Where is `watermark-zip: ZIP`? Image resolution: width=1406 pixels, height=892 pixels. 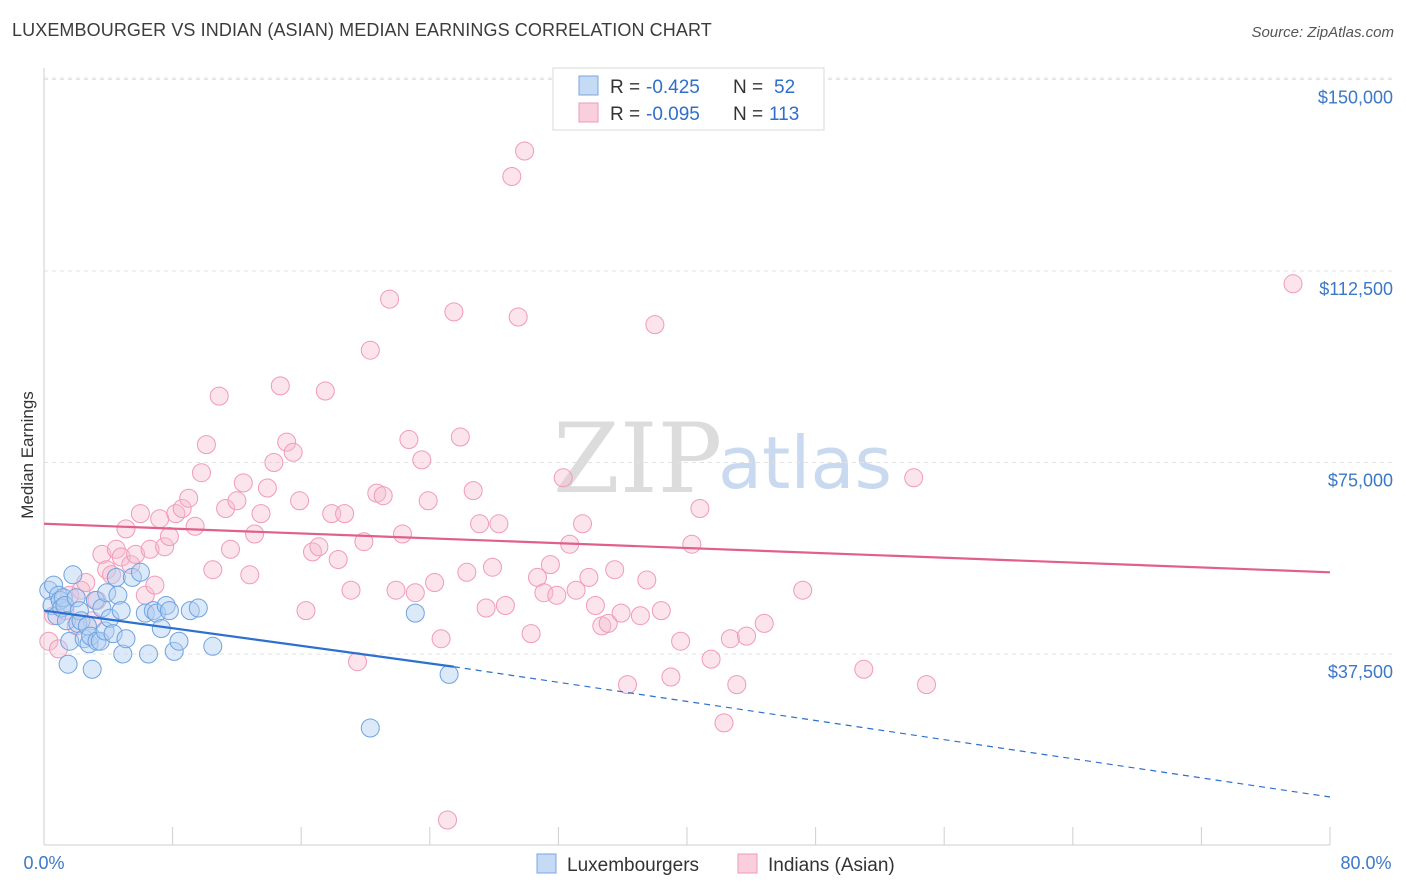 watermark-zip: ZIP is located at coordinates (637, 459).